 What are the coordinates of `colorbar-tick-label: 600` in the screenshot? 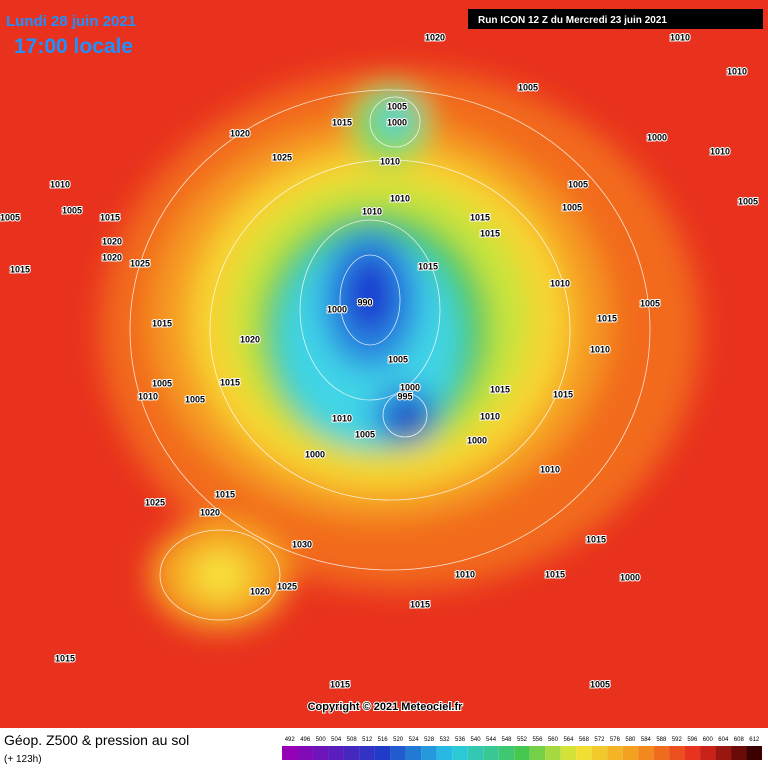 It's located at (708, 740).